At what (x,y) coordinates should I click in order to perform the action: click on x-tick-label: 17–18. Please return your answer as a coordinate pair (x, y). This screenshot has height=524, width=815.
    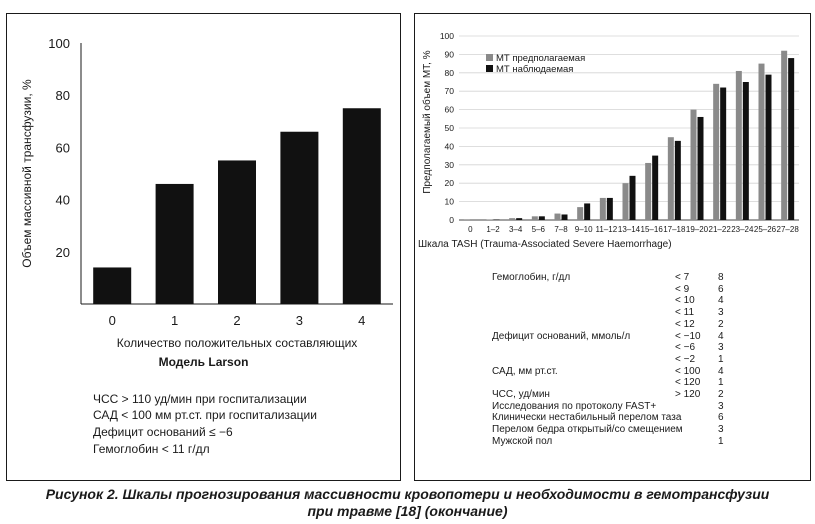
    Looking at the image, I should click on (674, 229).